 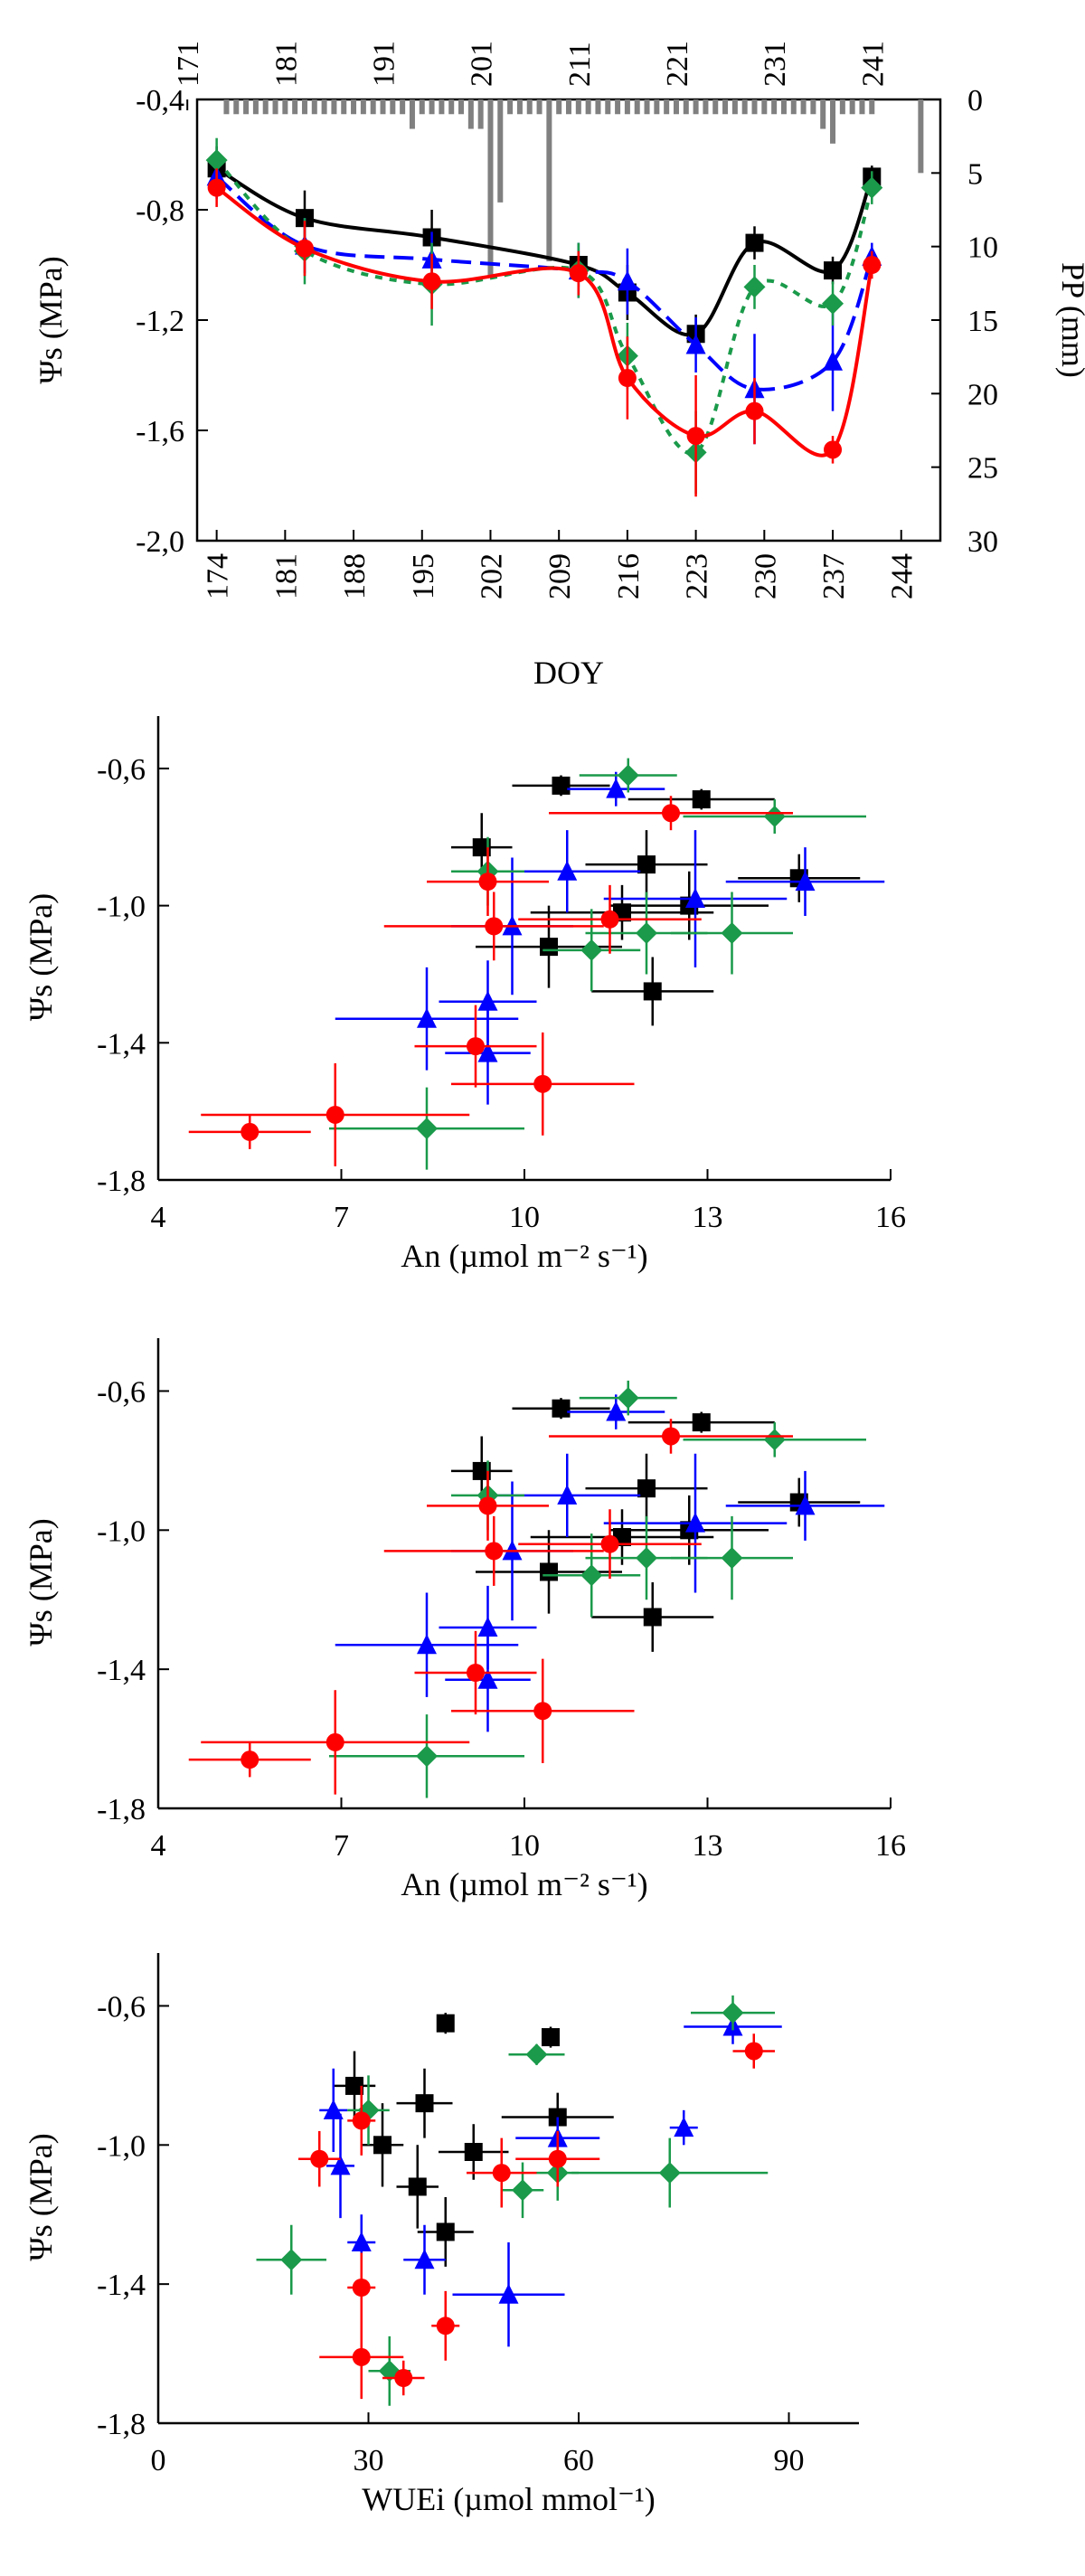 I want to click on x-axis-title: DOY, so click(x=569, y=673).